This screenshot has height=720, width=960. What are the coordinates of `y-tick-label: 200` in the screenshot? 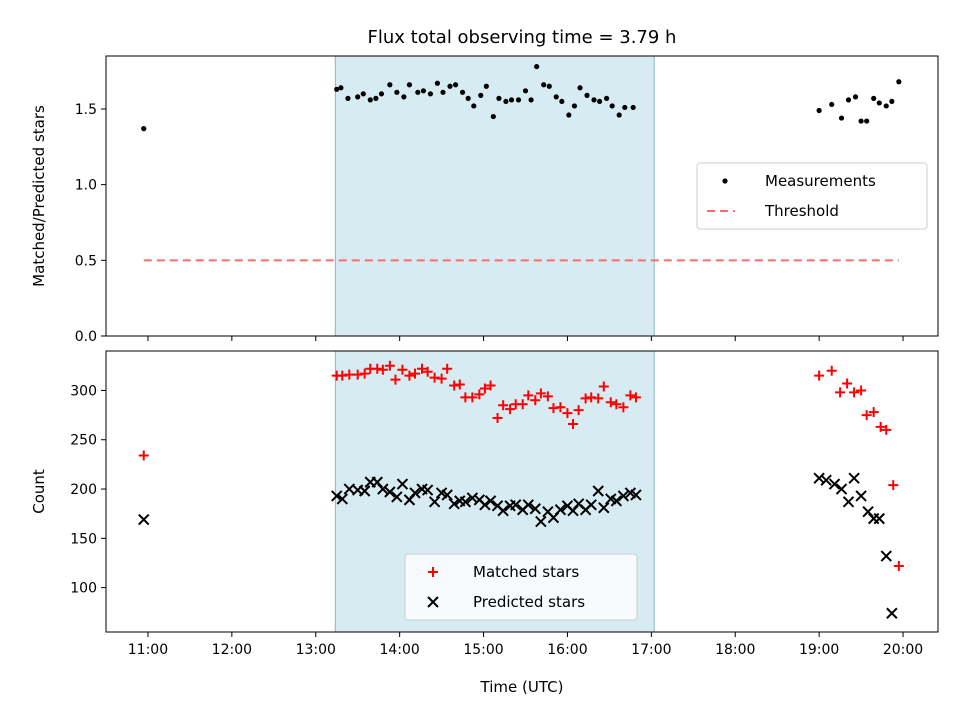 It's located at (83, 490).